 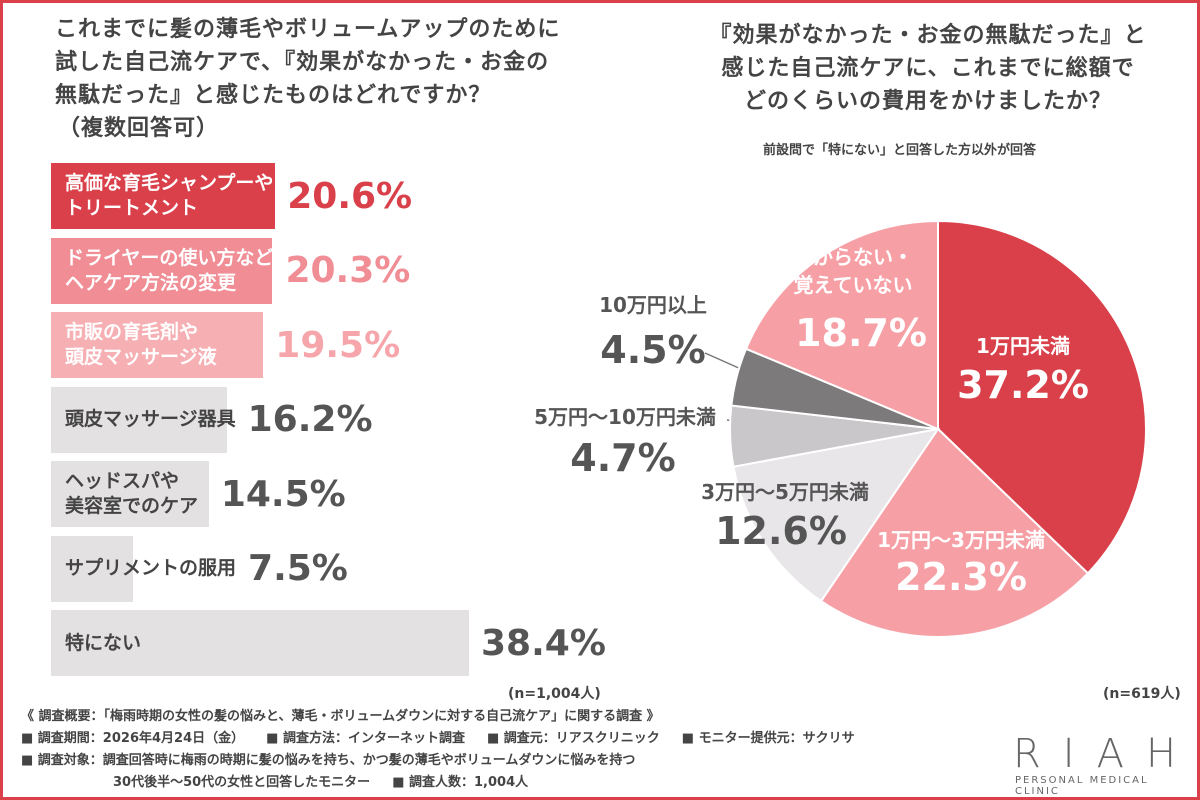 I want to click on slice-category: 10万円以上, so click(x=653, y=305).